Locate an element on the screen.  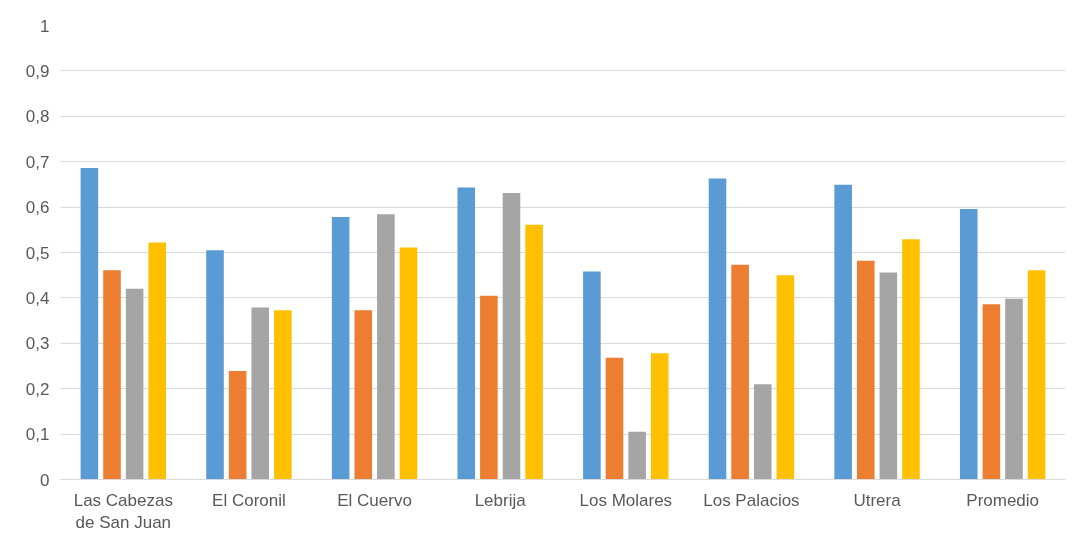
x-tick-label: Promedio is located at coordinates (1003, 500).